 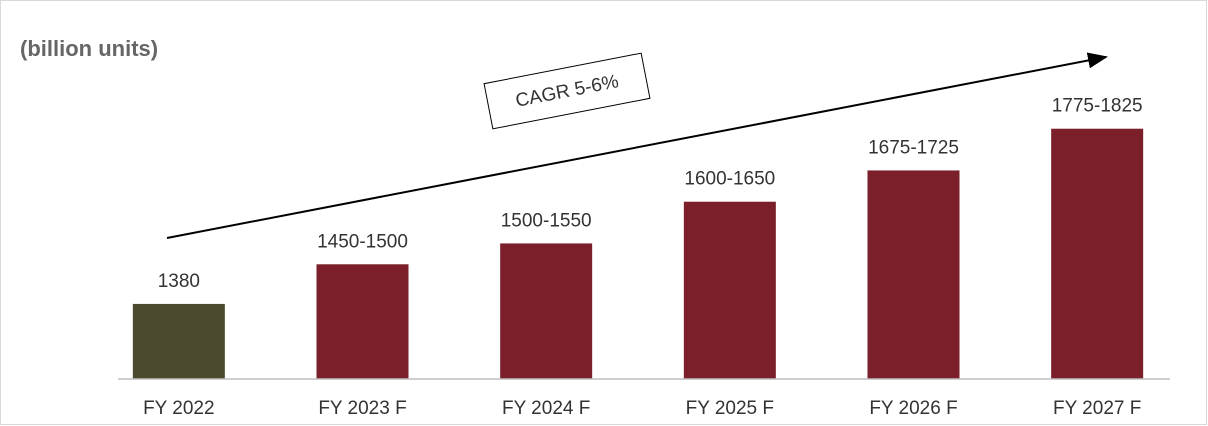 I want to click on x-tick-label: FY 2023 F, so click(x=362, y=408).